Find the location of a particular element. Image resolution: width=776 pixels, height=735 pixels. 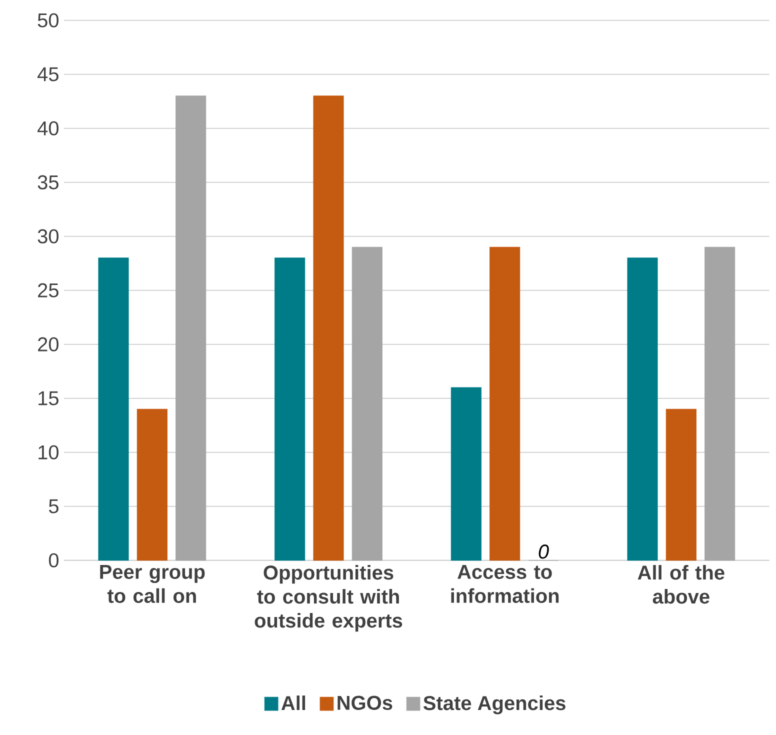

y-tick-label: 25 is located at coordinates (48, 290).